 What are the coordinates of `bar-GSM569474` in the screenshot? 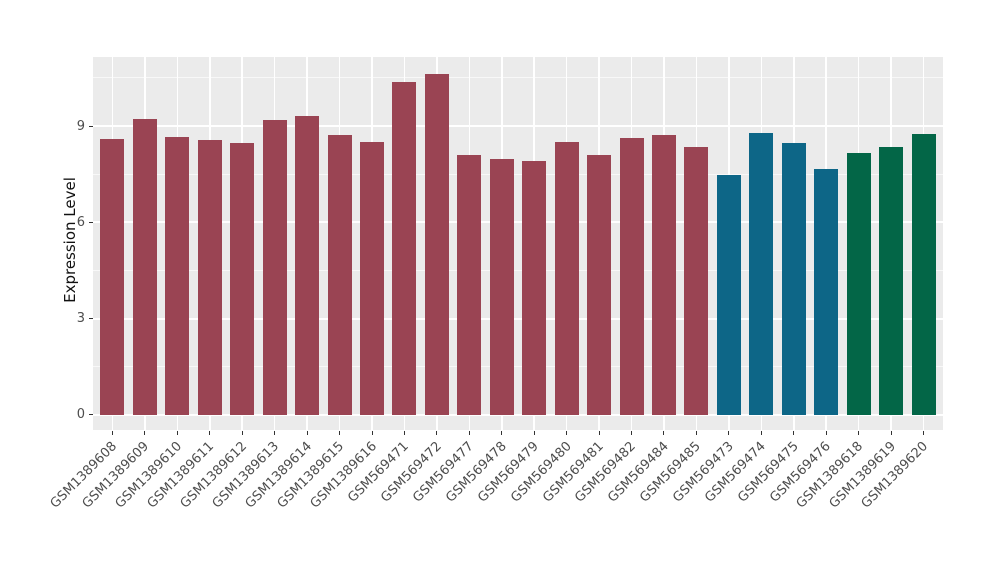 It's located at (761, 273).